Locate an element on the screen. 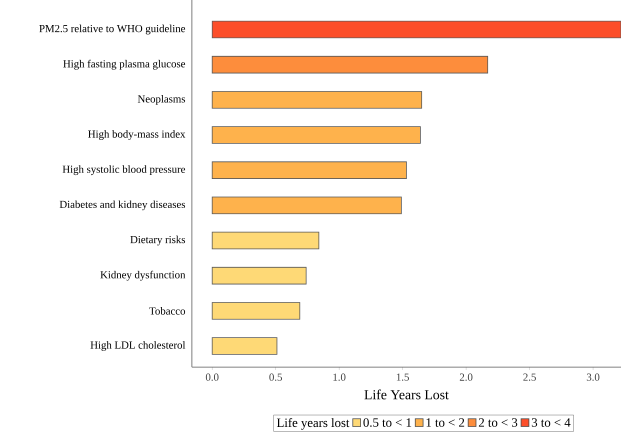 The height and width of the screenshot is (439, 621). x-tick-label: 0.0 is located at coordinates (212, 377).